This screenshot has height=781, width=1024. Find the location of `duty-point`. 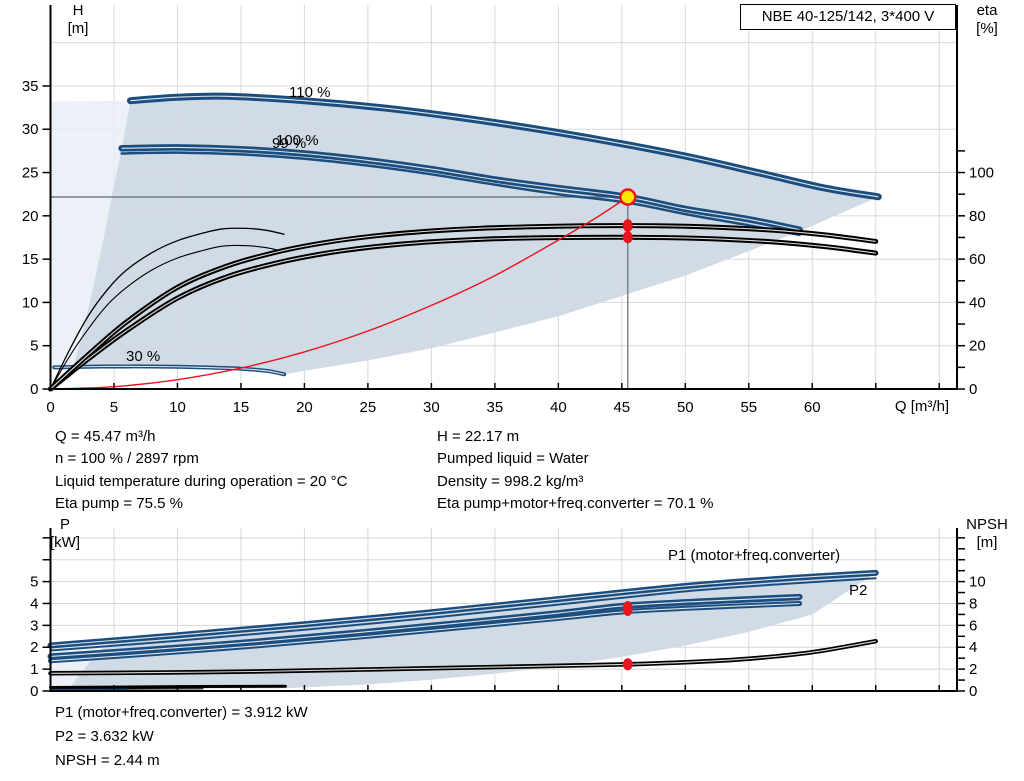

duty-point is located at coordinates (628, 197).